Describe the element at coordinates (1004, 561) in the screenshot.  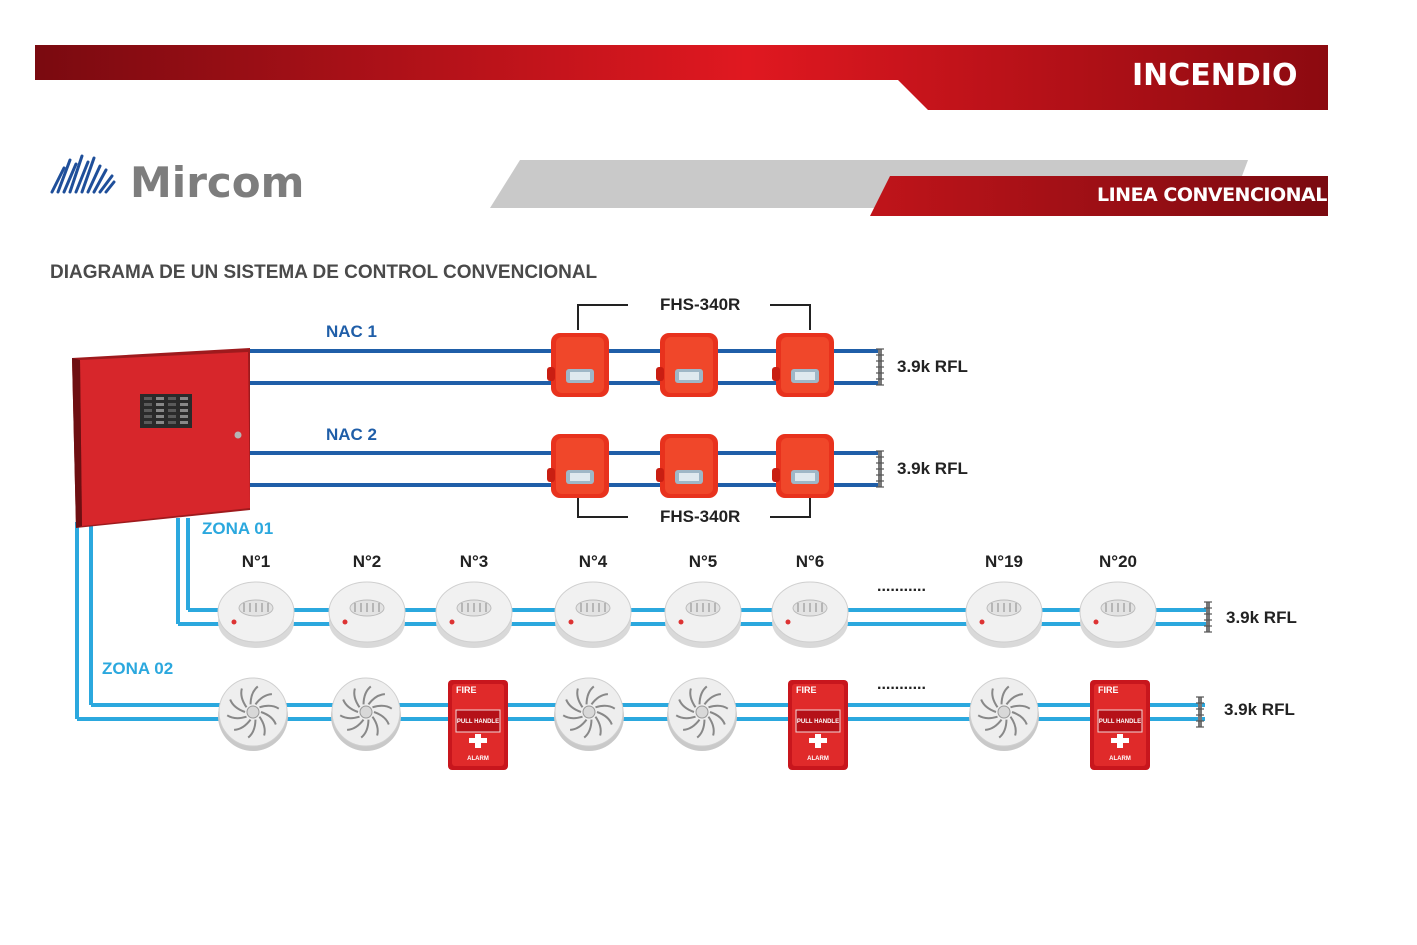
I see `zone1-device-number: N°19` at that location.